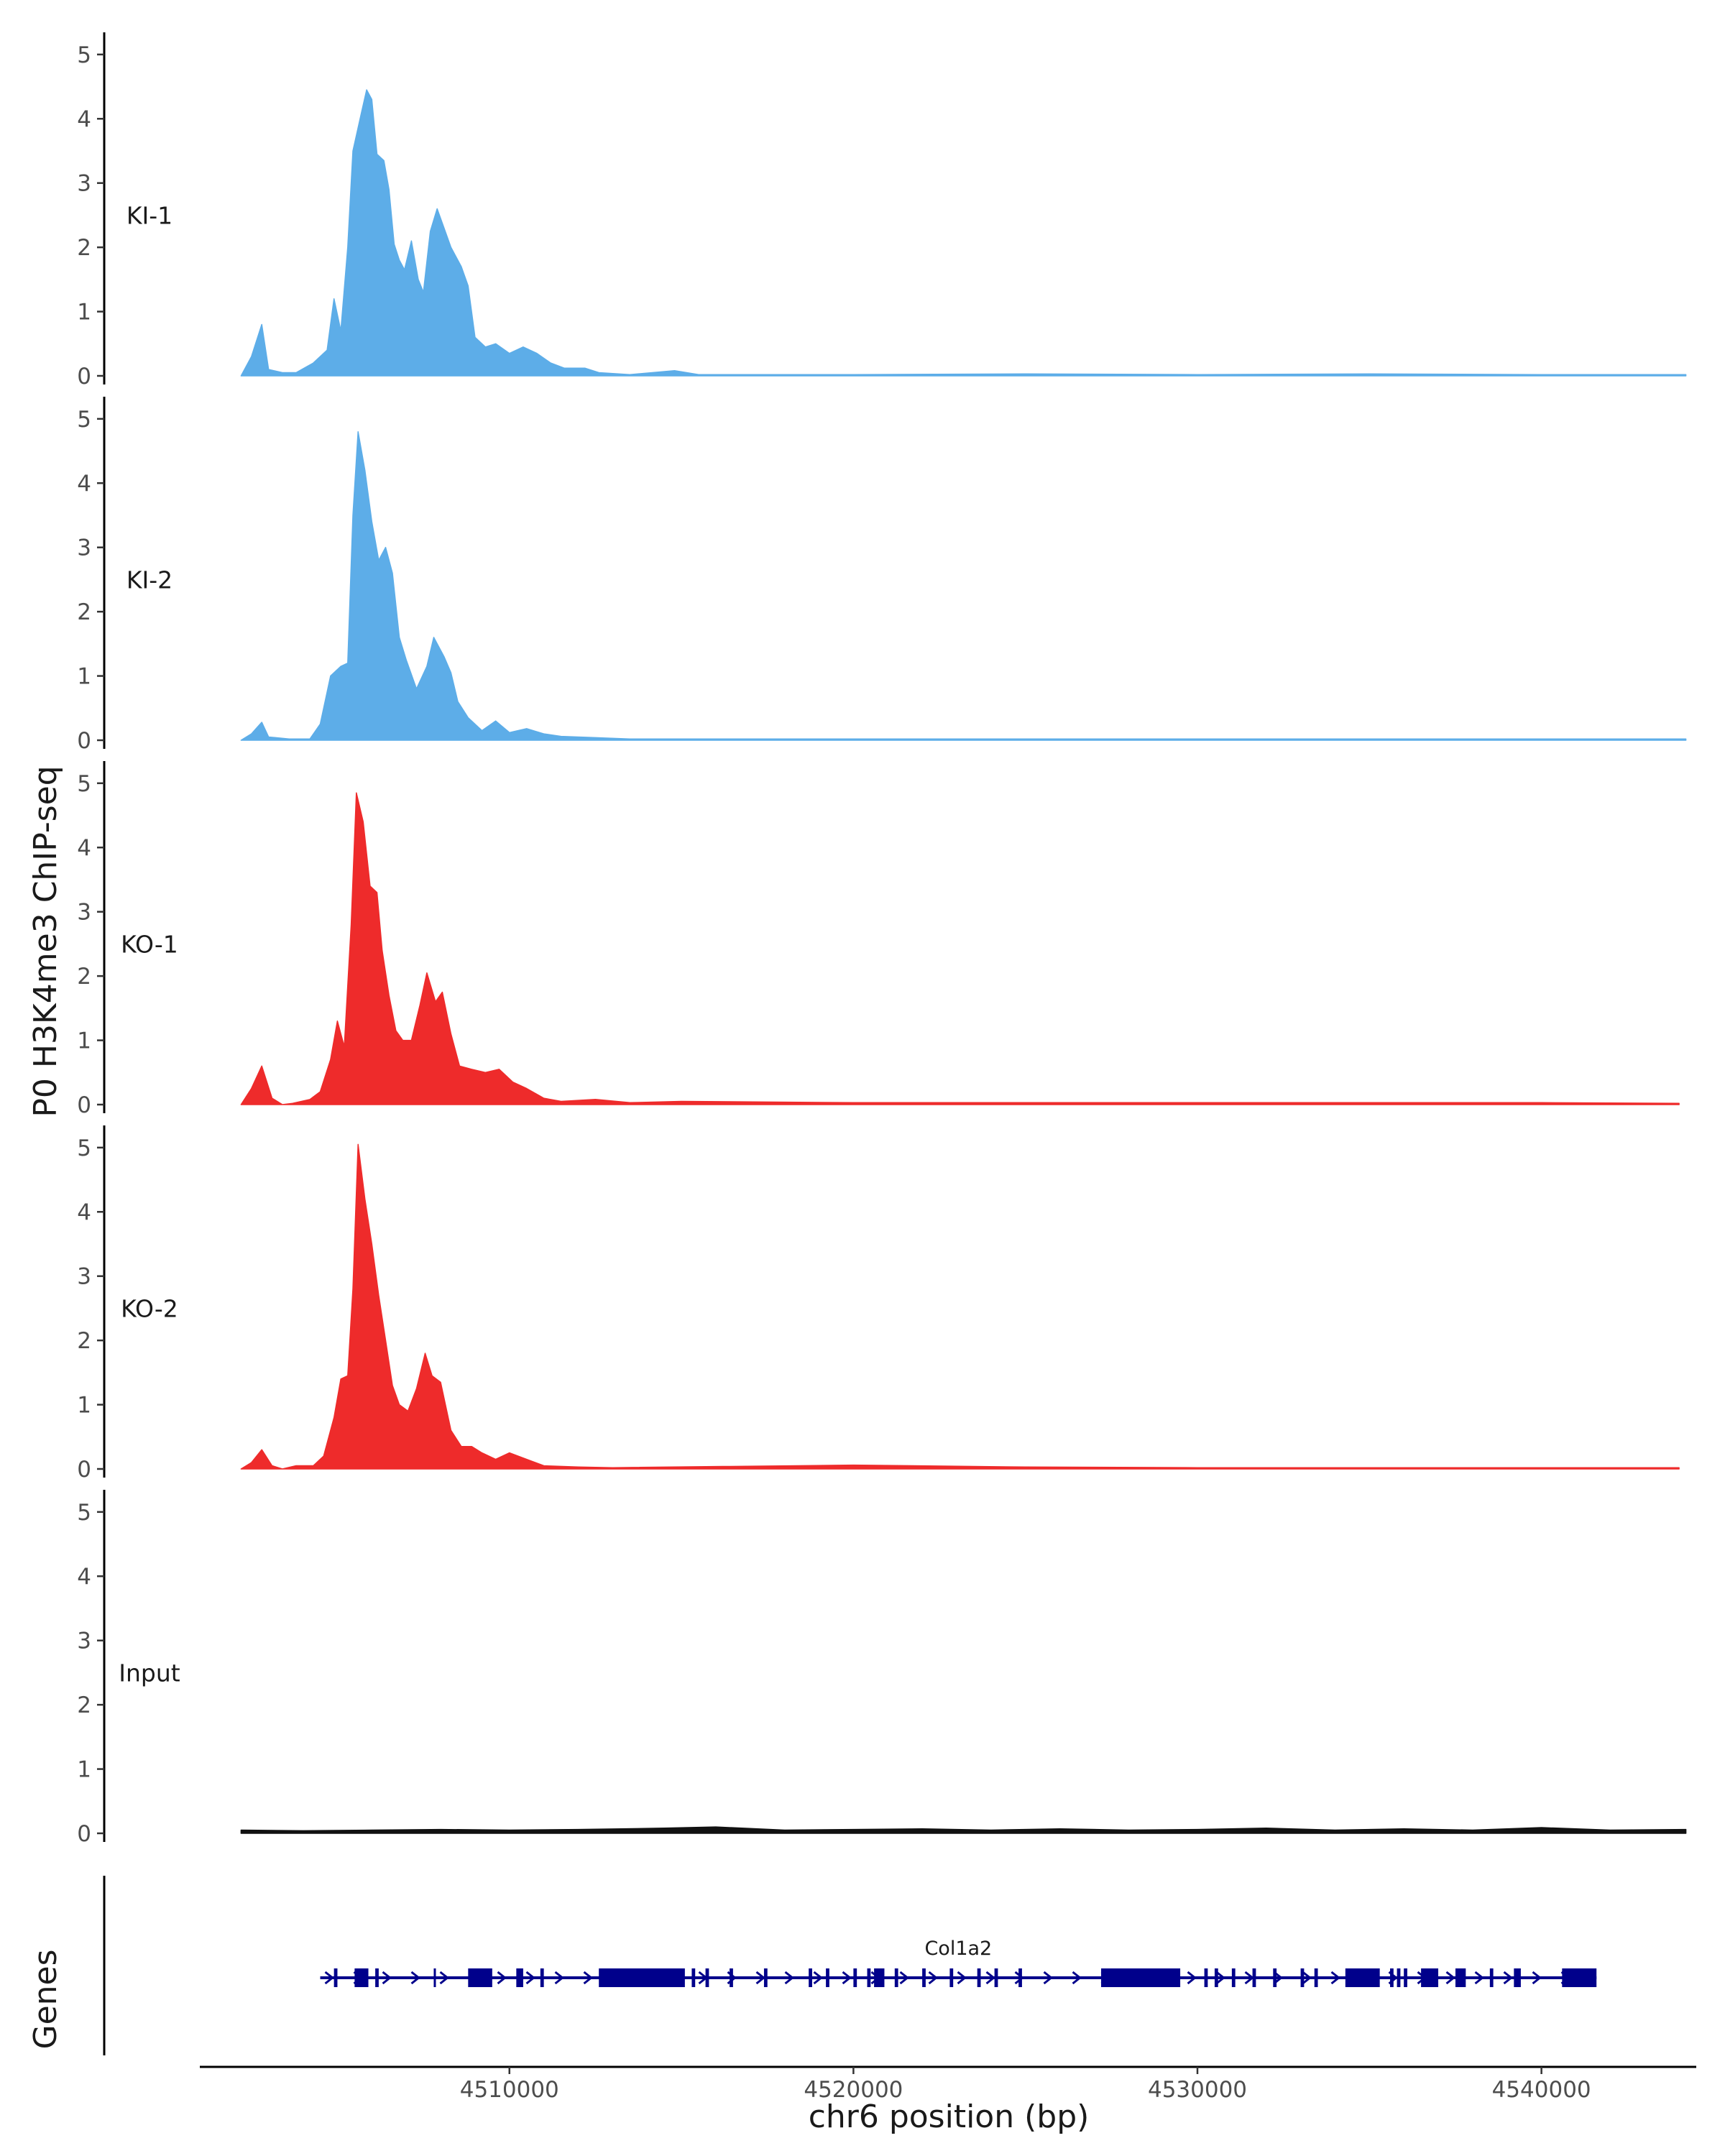  Describe the element at coordinates (149, 215) in the screenshot. I see `track-label: KI-1` at that location.